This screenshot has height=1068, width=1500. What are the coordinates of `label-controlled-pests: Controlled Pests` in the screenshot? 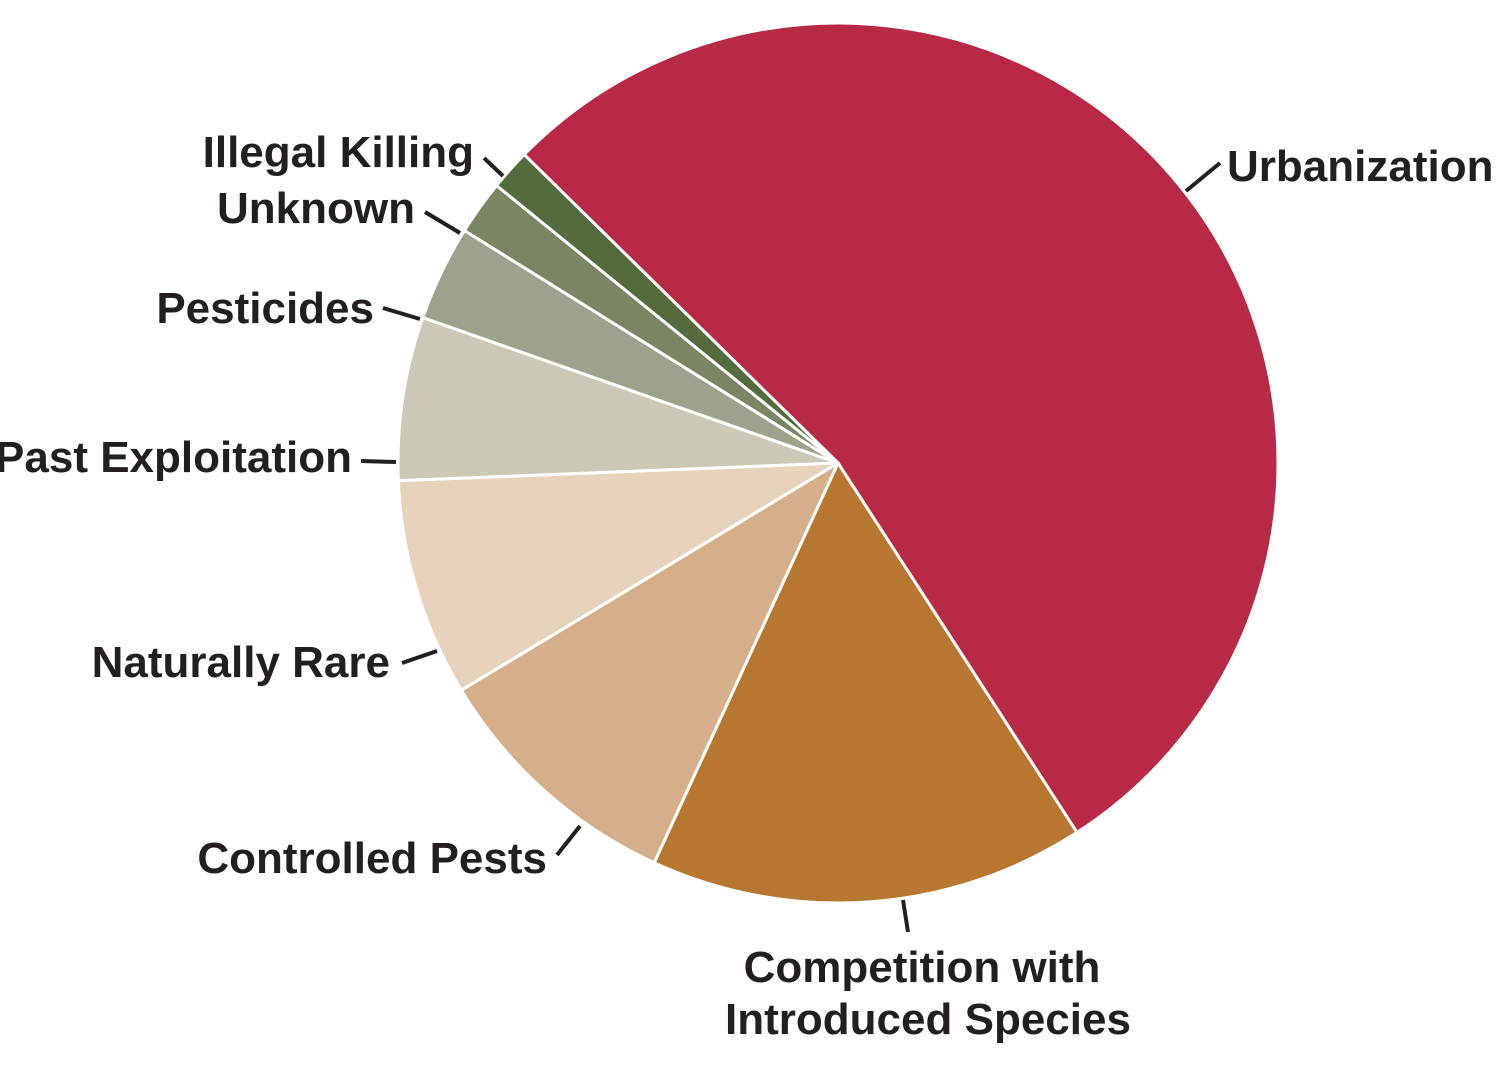 It's located at (372, 858).